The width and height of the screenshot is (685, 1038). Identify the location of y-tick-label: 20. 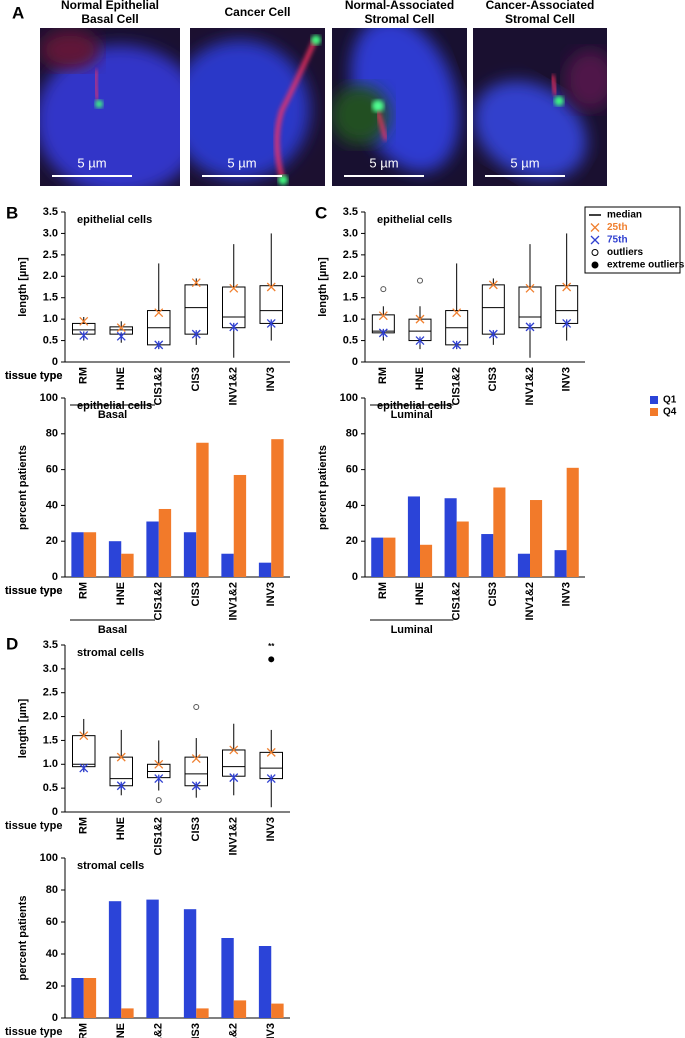
(52, 541).